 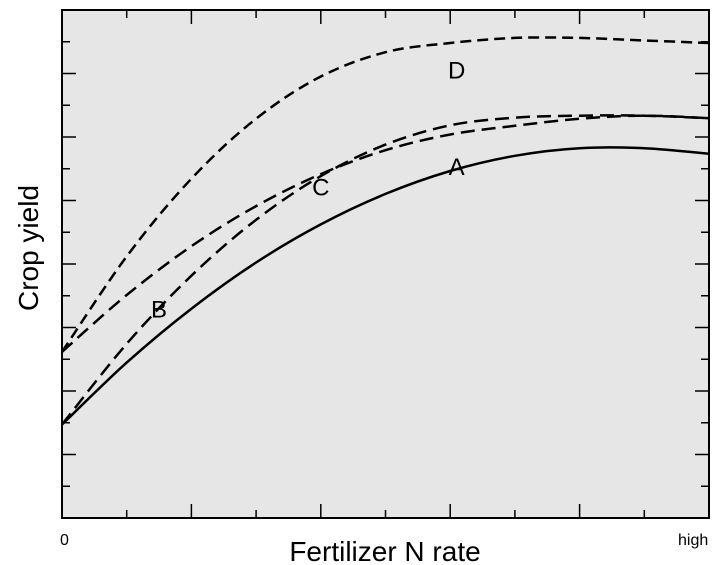 I want to click on x-tick-label-start: 0, so click(x=64, y=540).